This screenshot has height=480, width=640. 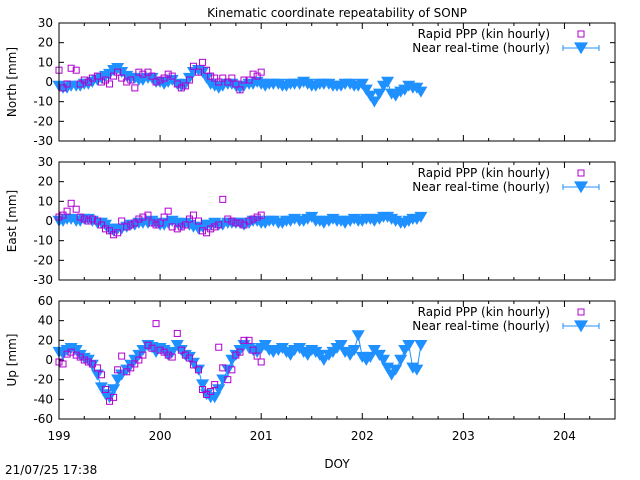 What do you see at coordinates (43, 102) in the screenshot?
I see `y-tick-label: -10` at bounding box center [43, 102].